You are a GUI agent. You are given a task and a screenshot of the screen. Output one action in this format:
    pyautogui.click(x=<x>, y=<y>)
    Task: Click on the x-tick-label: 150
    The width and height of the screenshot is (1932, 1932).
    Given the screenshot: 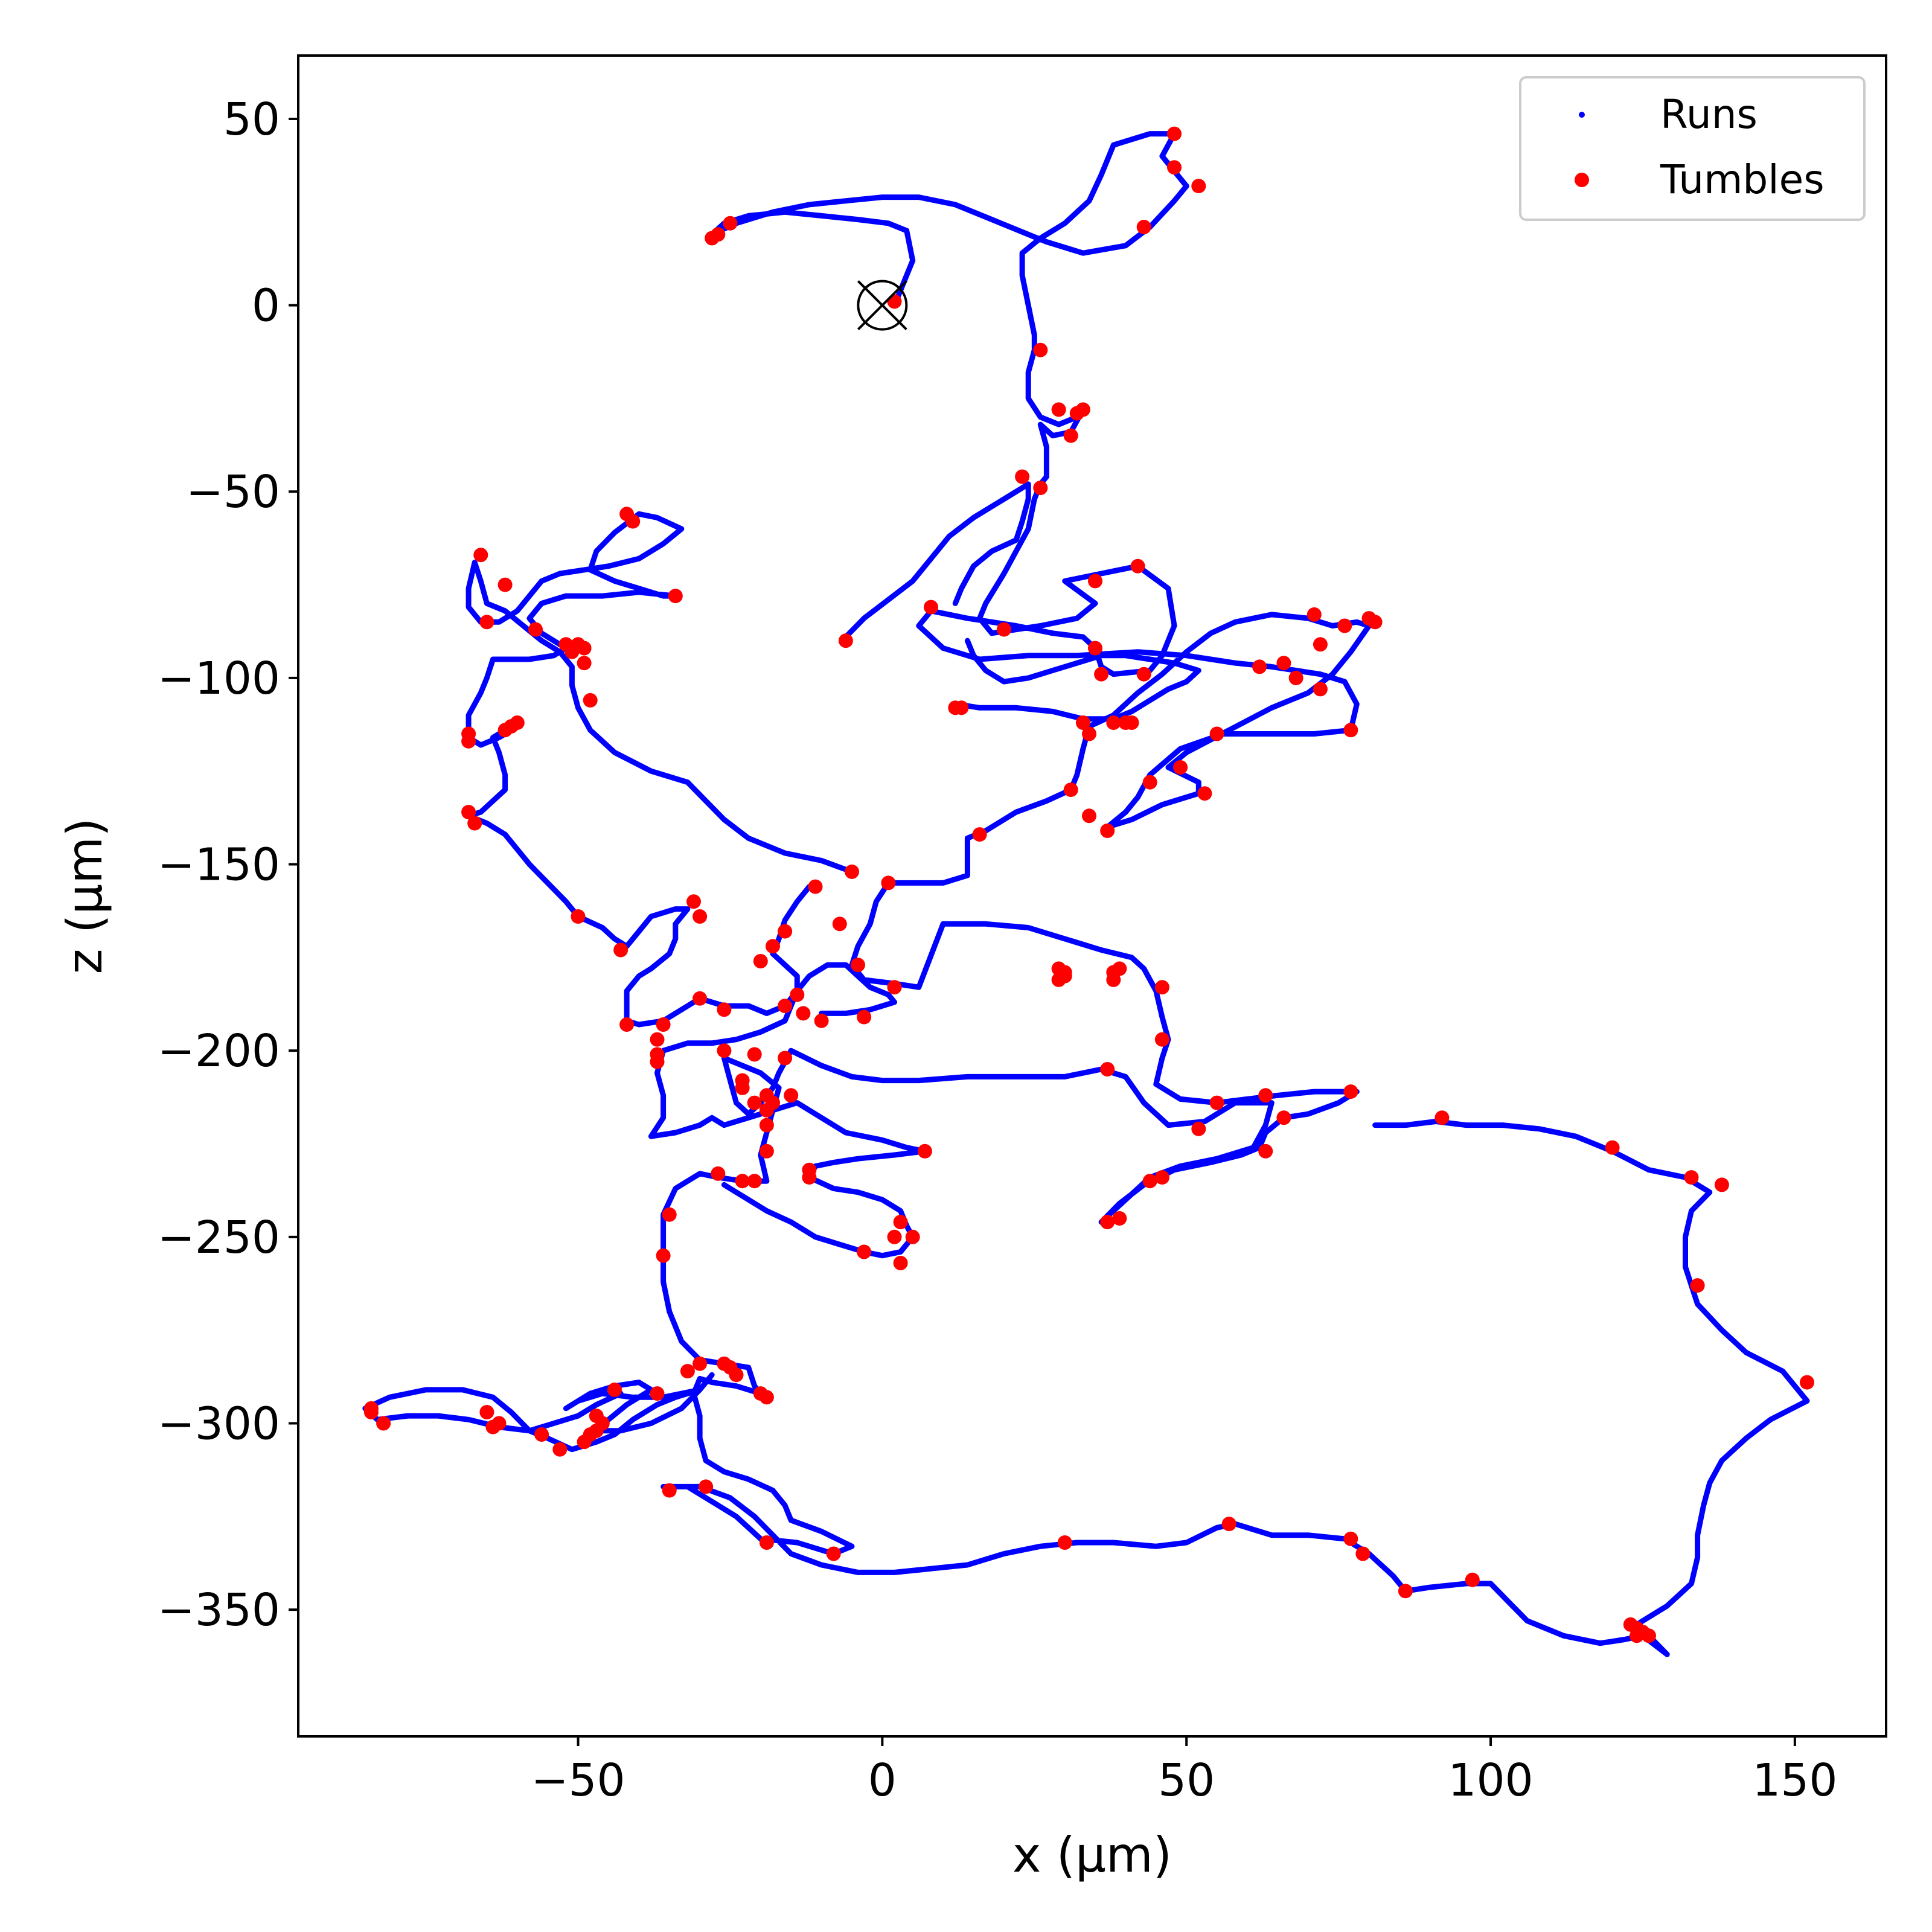 What is the action you would take?
    pyautogui.click(x=1795, y=1780)
    